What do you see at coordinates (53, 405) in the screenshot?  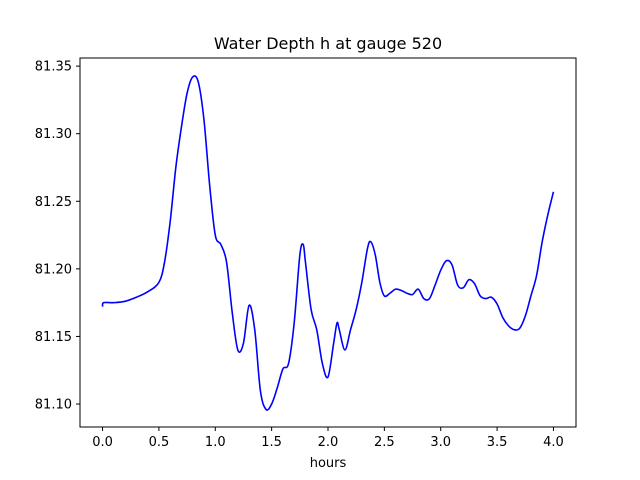 I see `y-tick-label: 81.10` at bounding box center [53, 405].